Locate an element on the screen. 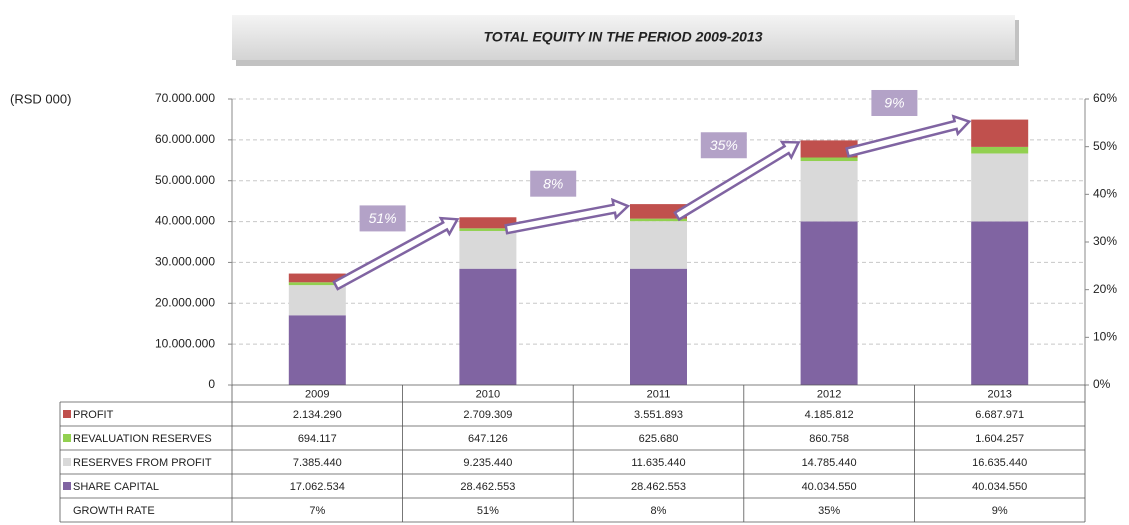  y-tick-label: 40.000.000 is located at coordinates (185, 221).